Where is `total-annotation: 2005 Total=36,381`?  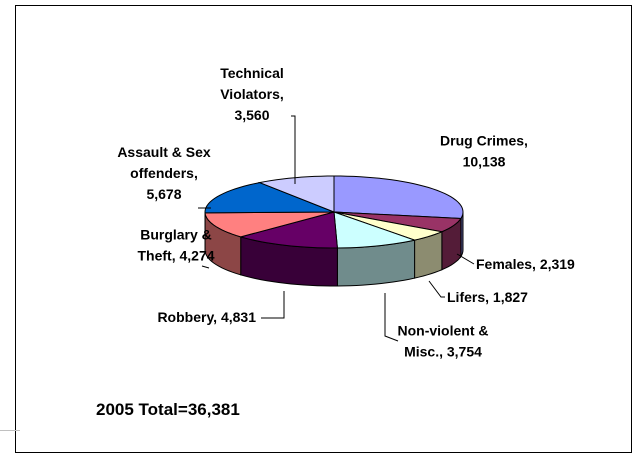 total-annotation: 2005 Total=36,381 is located at coordinates (168, 409).